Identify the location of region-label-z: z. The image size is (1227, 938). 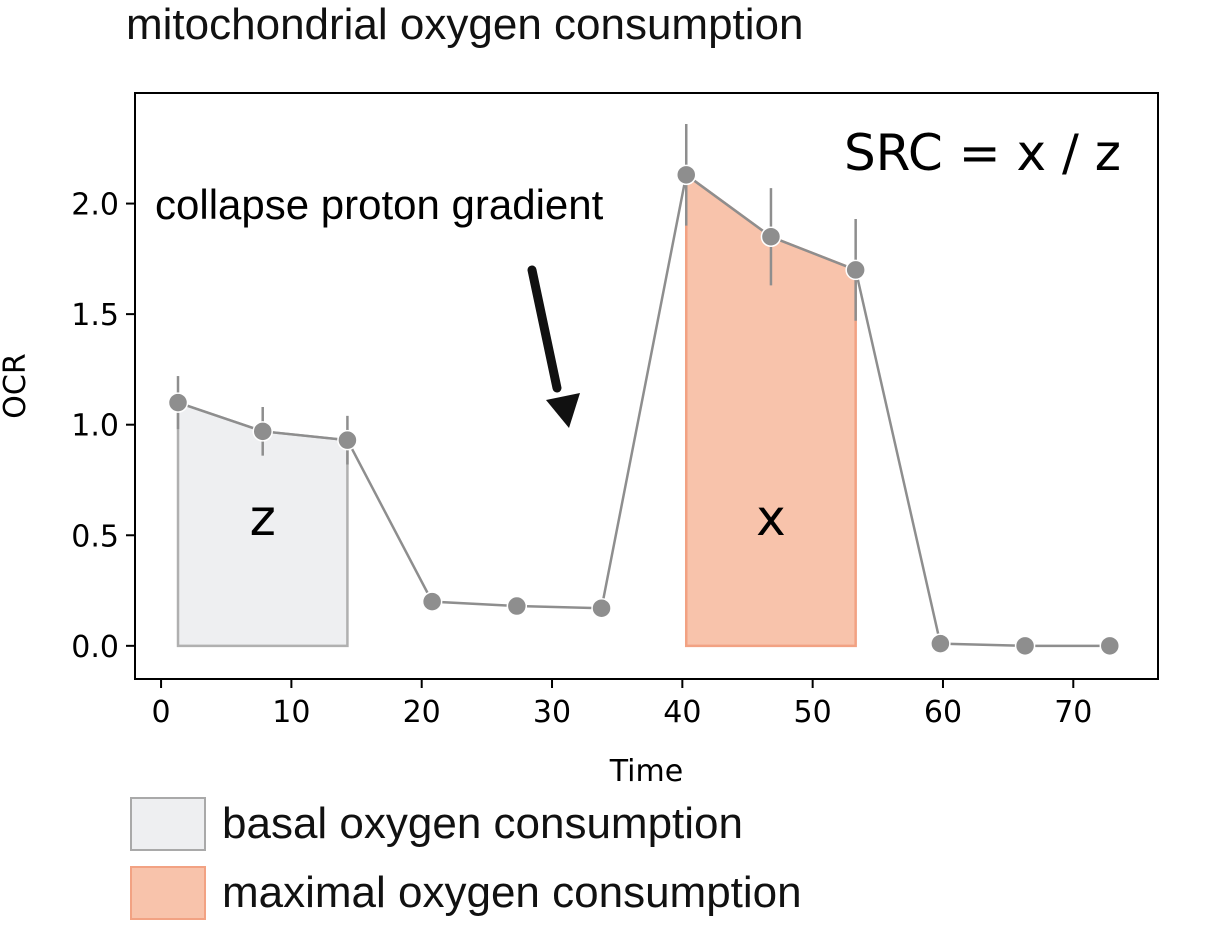
(263, 518).